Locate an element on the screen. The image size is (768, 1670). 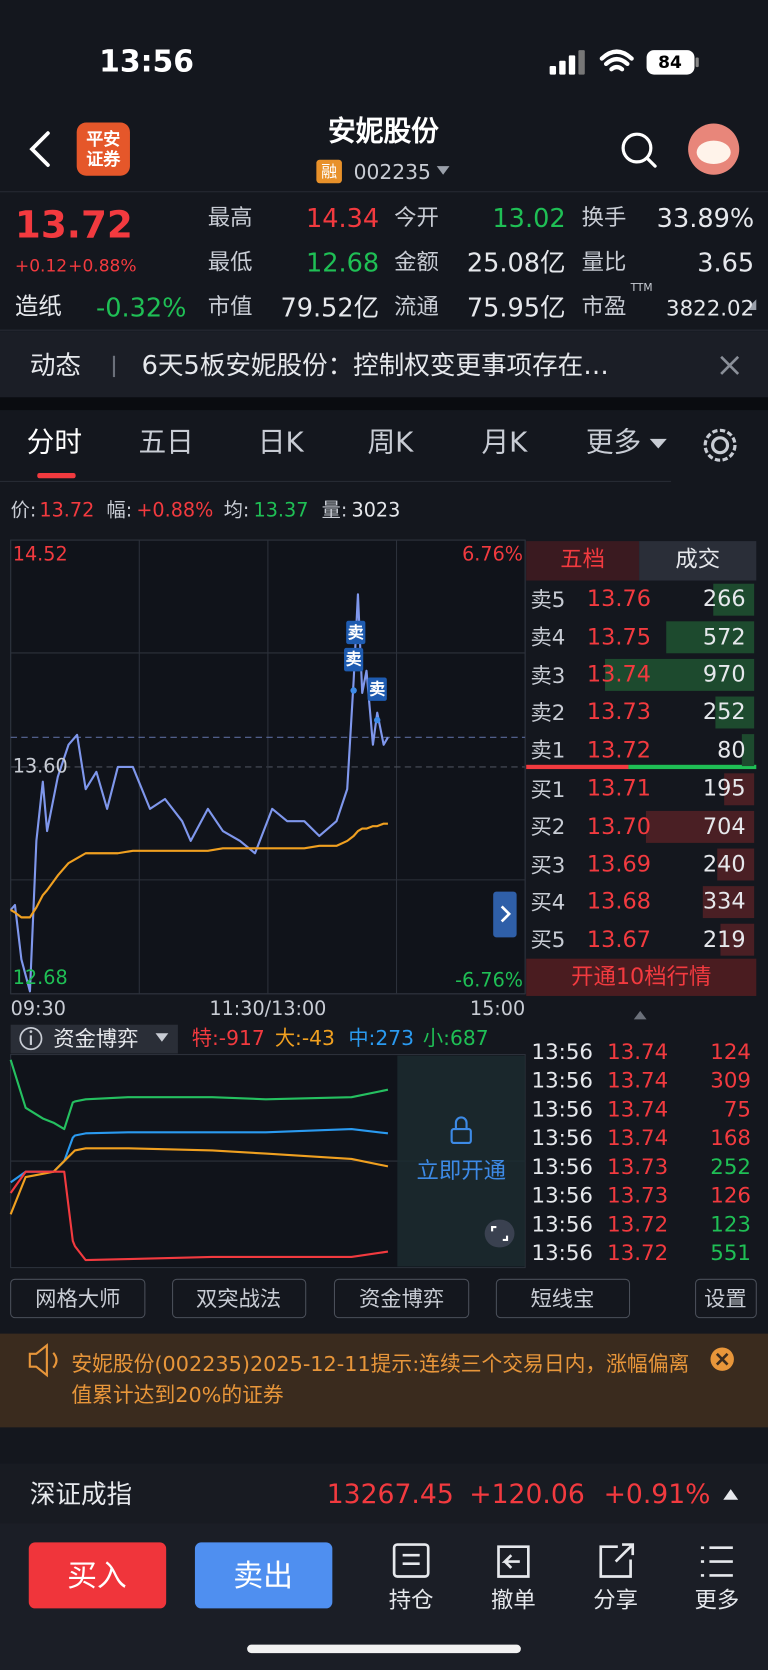
action-label: 持仓 is located at coordinates (411, 1600).